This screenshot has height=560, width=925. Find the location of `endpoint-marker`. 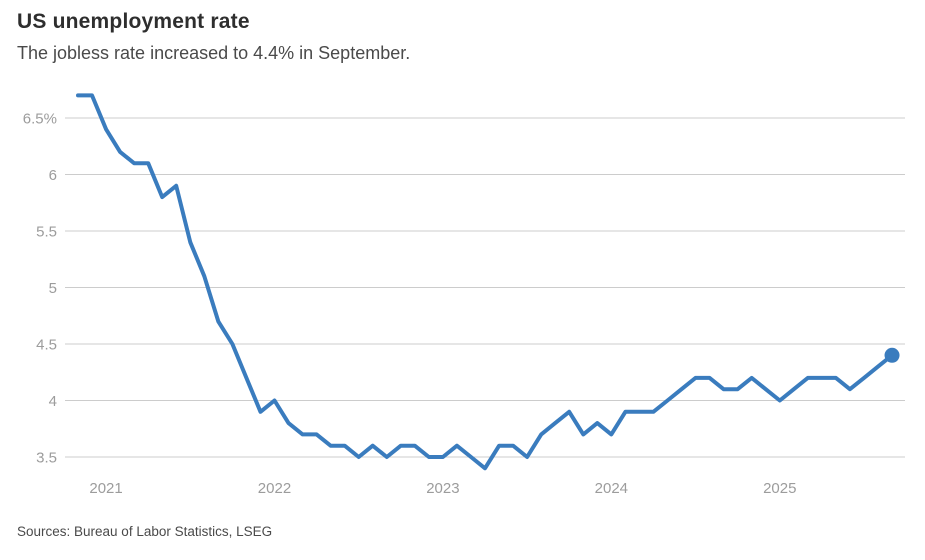

endpoint-marker is located at coordinates (892, 355).